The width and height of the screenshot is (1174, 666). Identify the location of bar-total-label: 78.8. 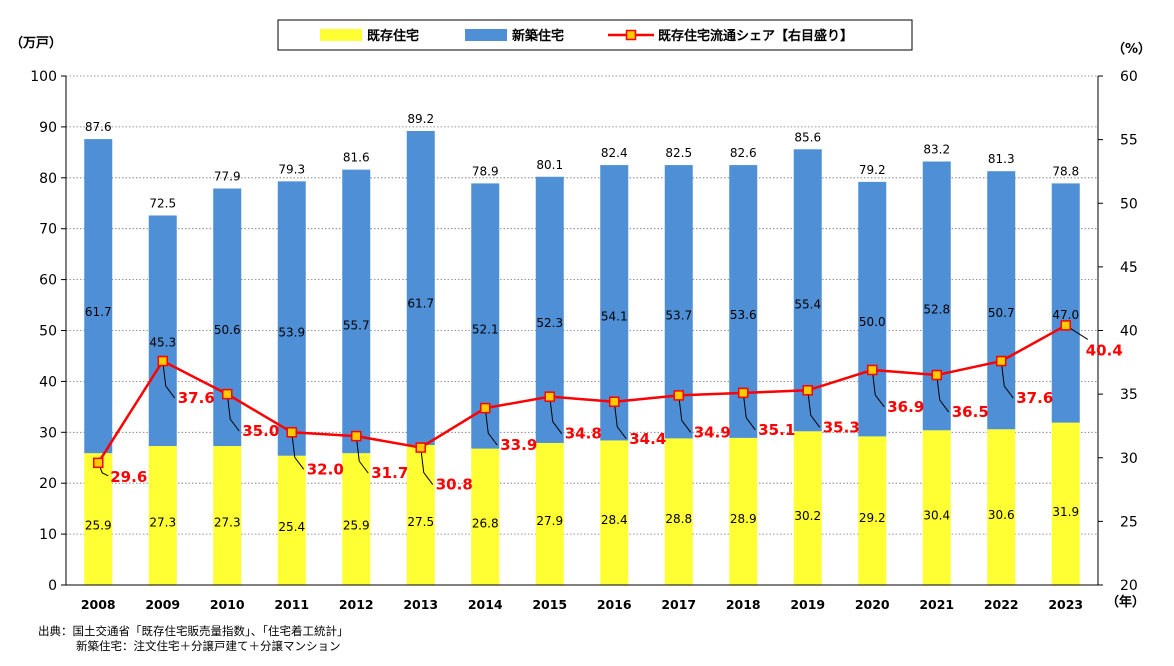
(1065, 171).